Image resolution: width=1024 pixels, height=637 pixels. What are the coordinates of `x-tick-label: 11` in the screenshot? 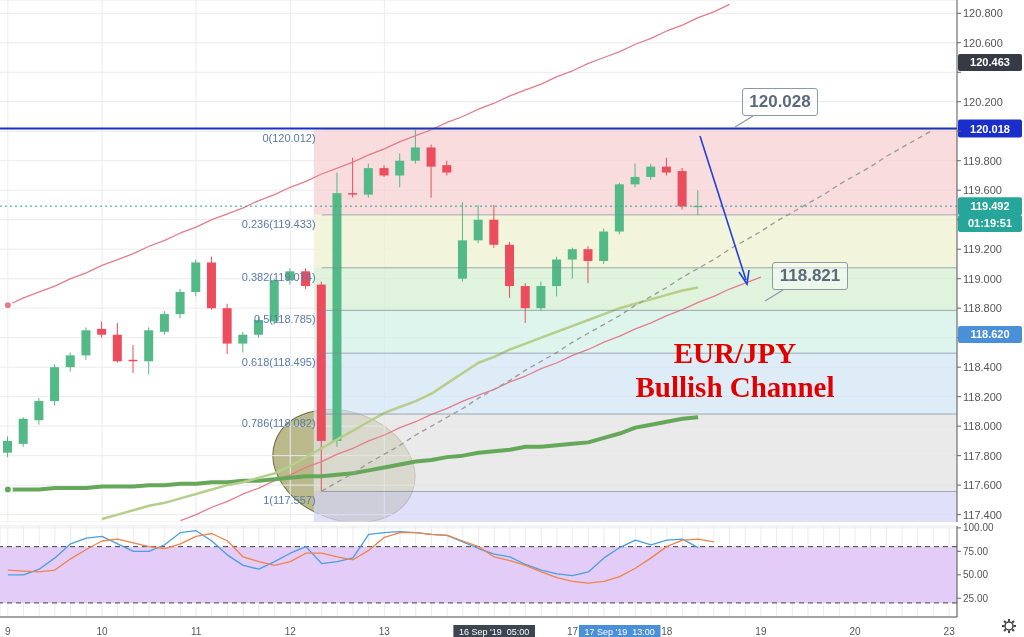 It's located at (196, 631).